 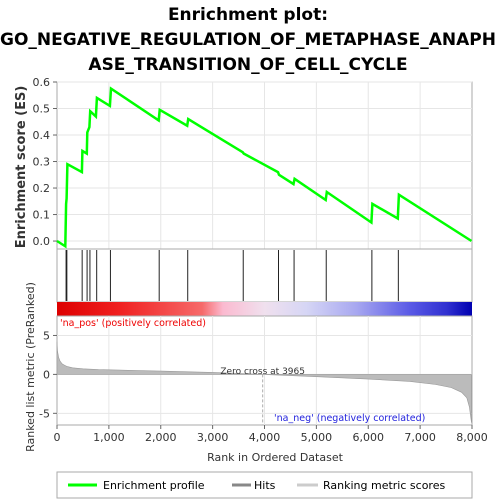 What do you see at coordinates (420, 437) in the screenshot?
I see `x-tick-label: 7,000` at bounding box center [420, 437].